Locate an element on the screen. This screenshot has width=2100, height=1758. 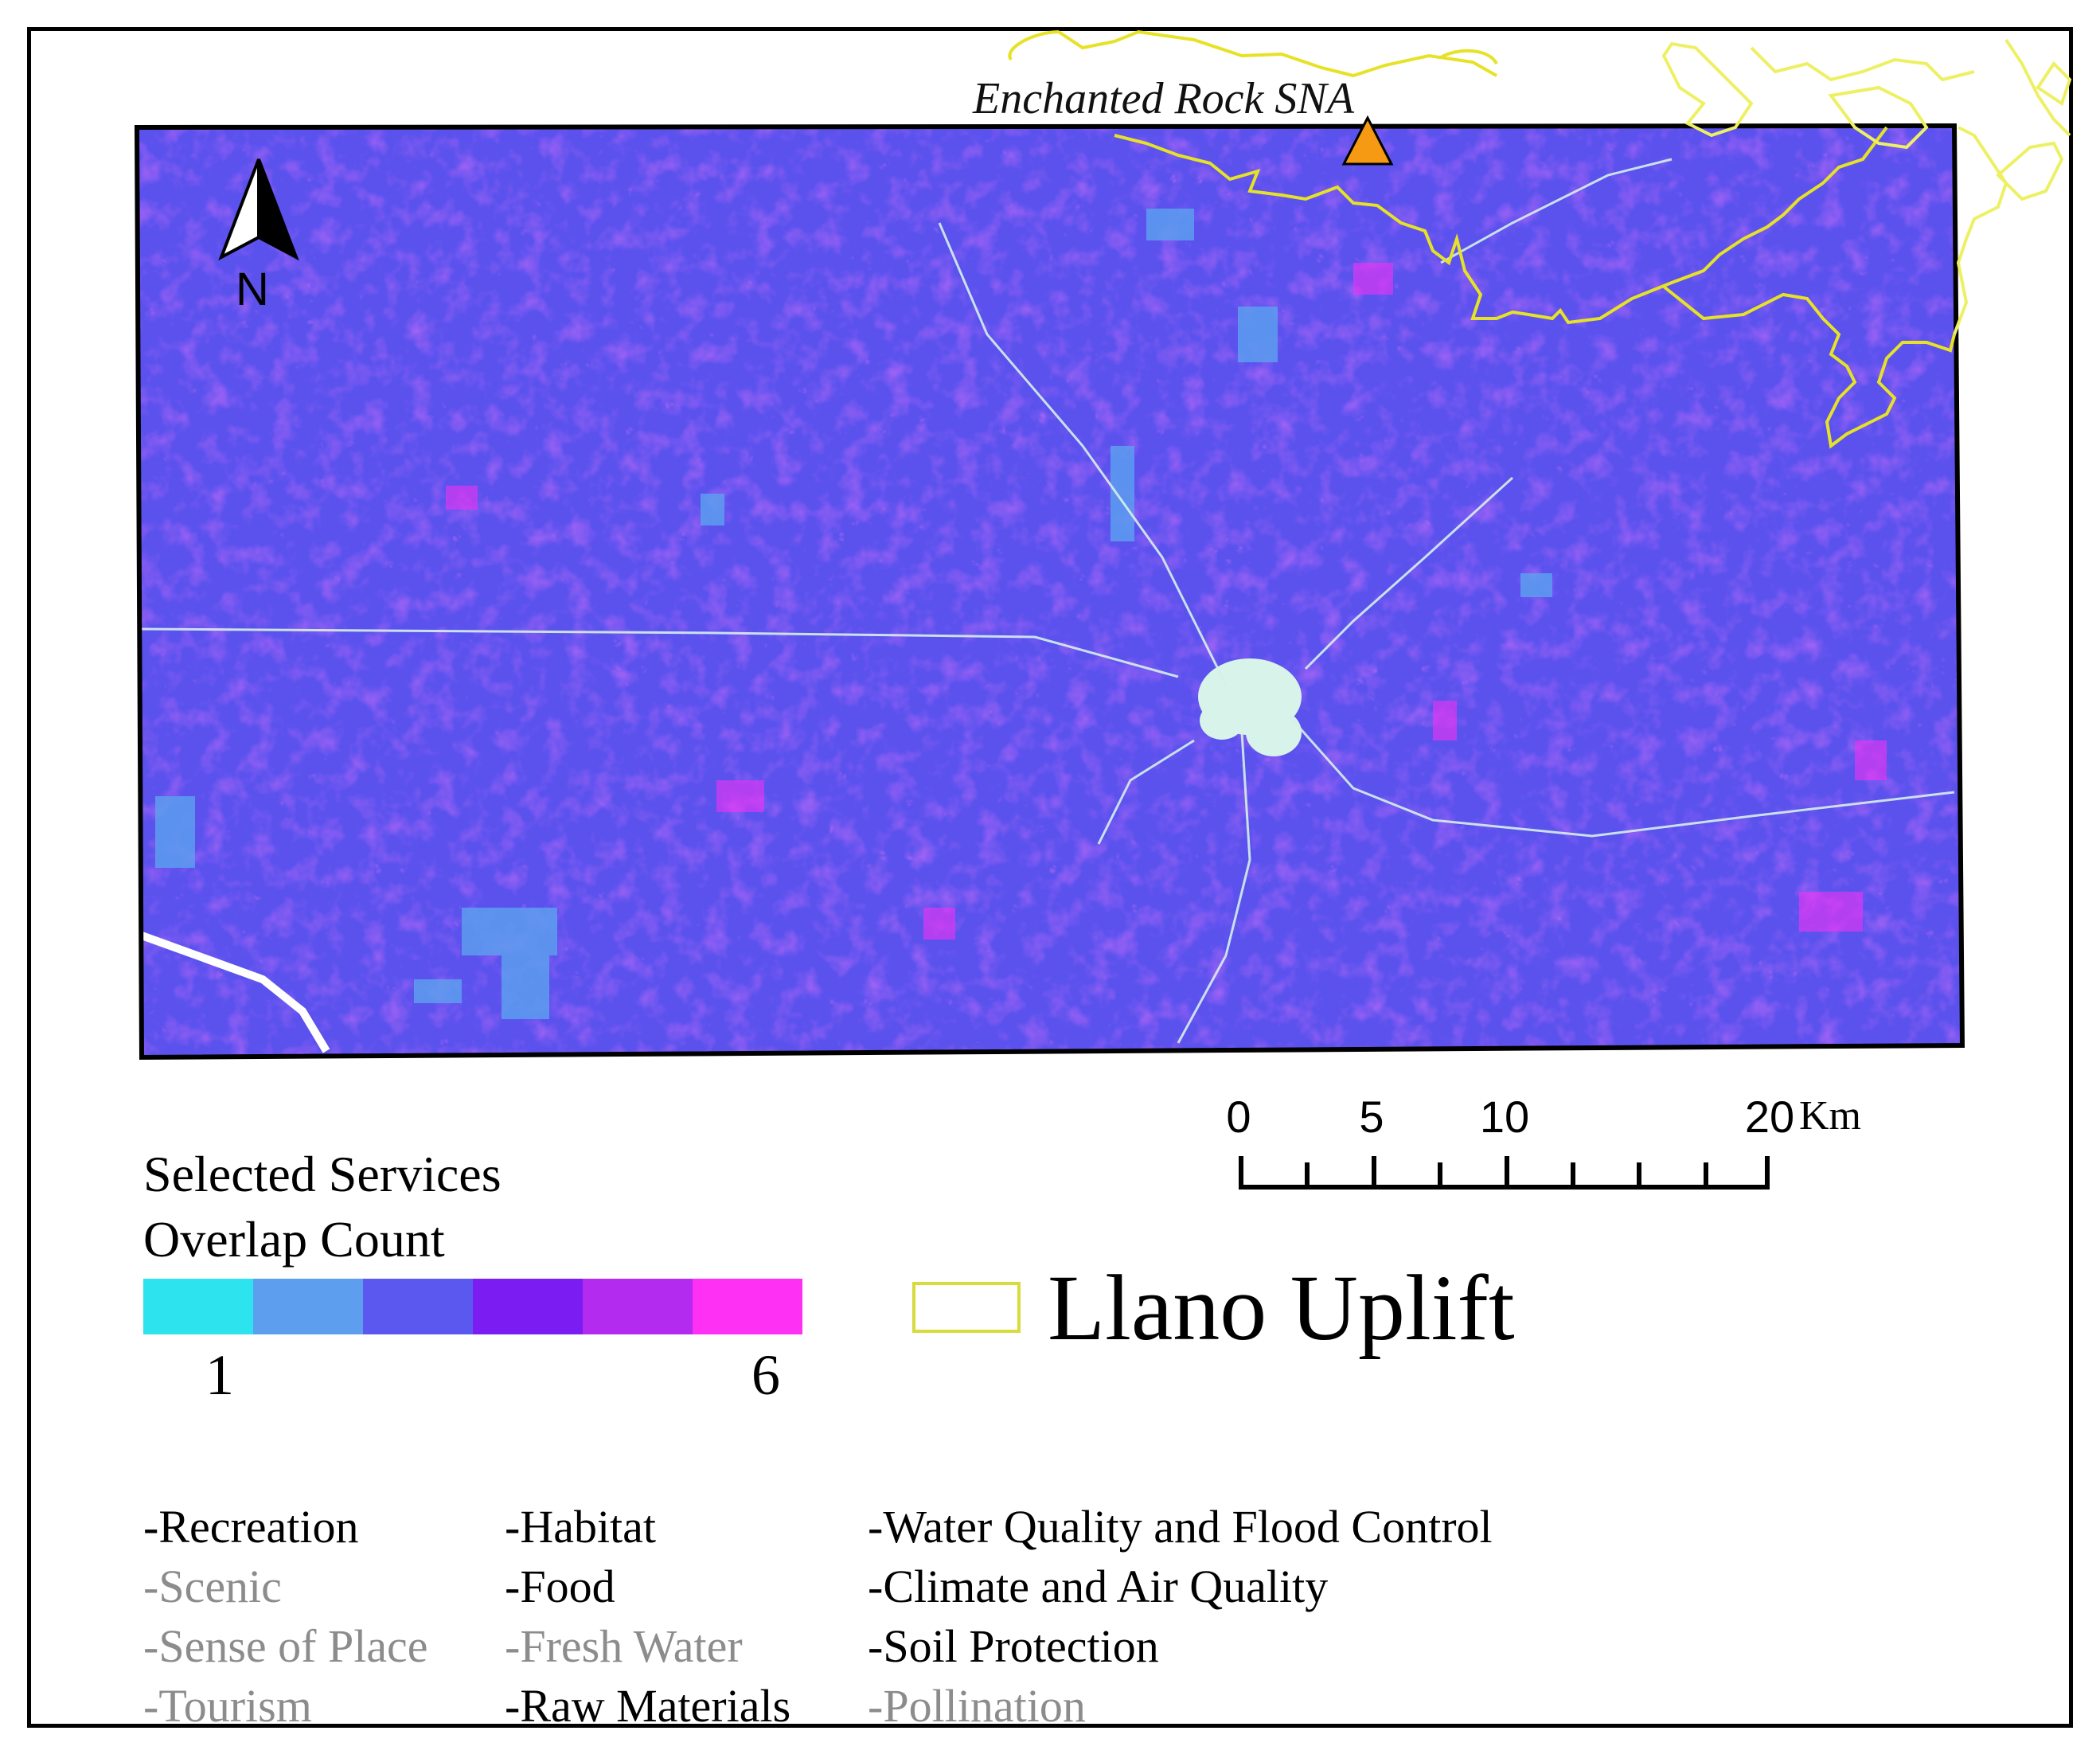
llano-uplift-label: Llano Uplift is located at coordinates (1281, 1308).